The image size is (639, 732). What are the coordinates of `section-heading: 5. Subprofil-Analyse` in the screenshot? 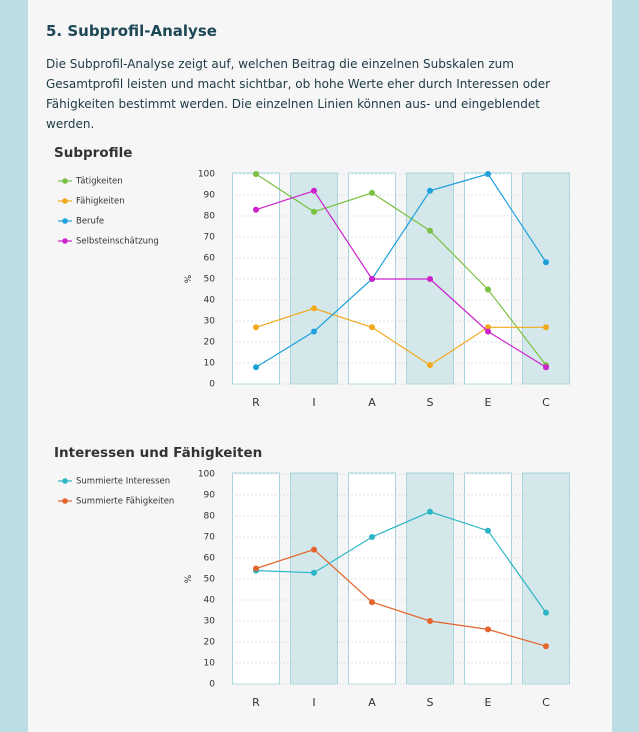 It's located at (131, 31).